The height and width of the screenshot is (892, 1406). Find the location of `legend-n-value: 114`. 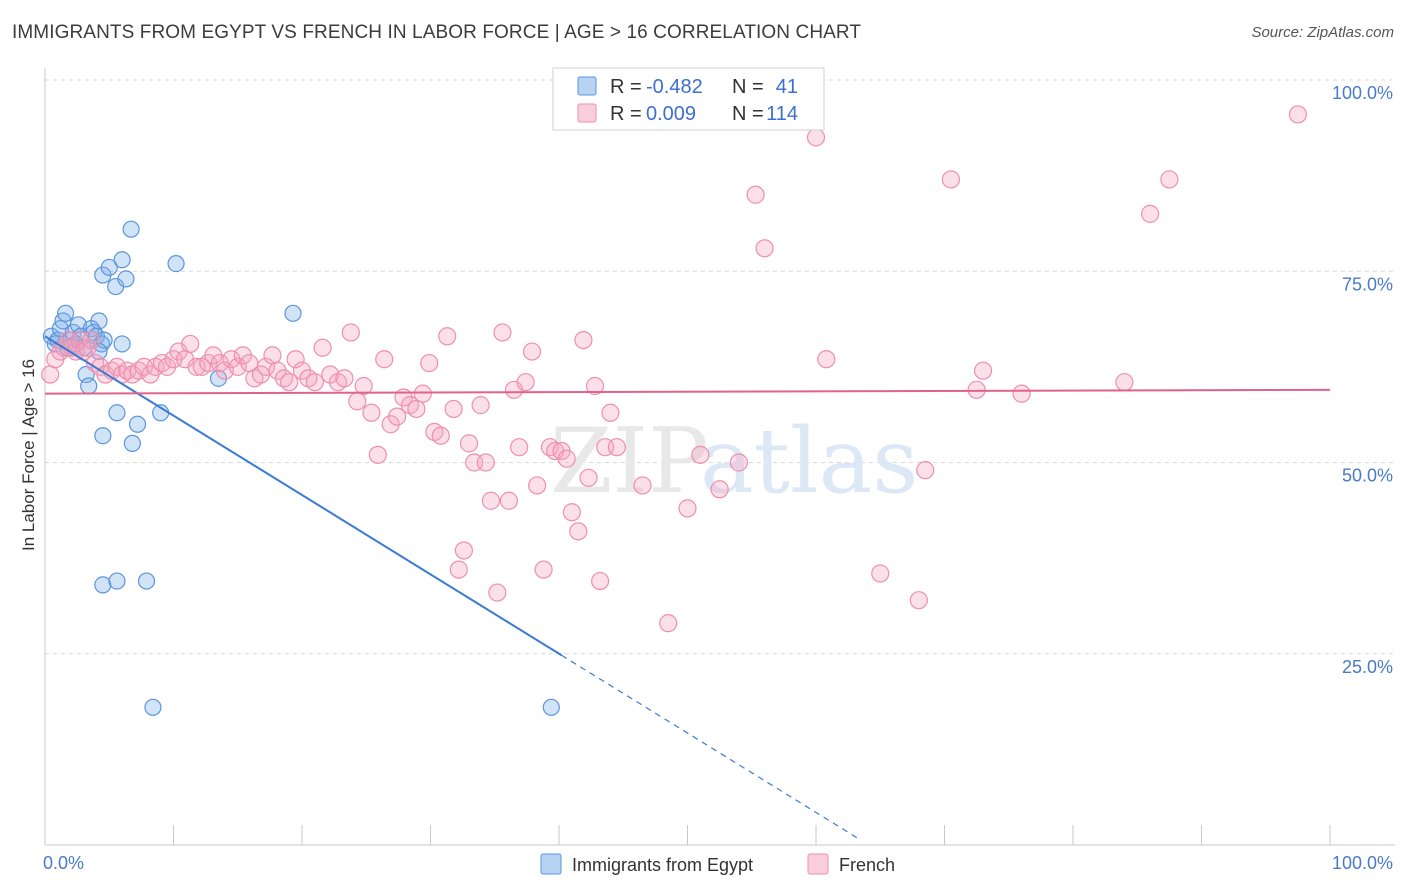

legend-n-value: 114 is located at coordinates (782, 114).